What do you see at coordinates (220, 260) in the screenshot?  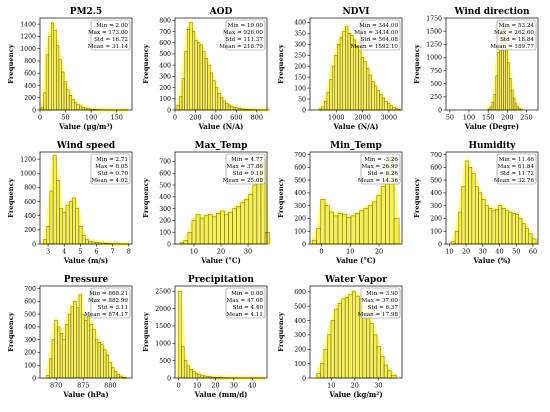 I see `x-axis-label: Value (°C)` at bounding box center [220, 260].